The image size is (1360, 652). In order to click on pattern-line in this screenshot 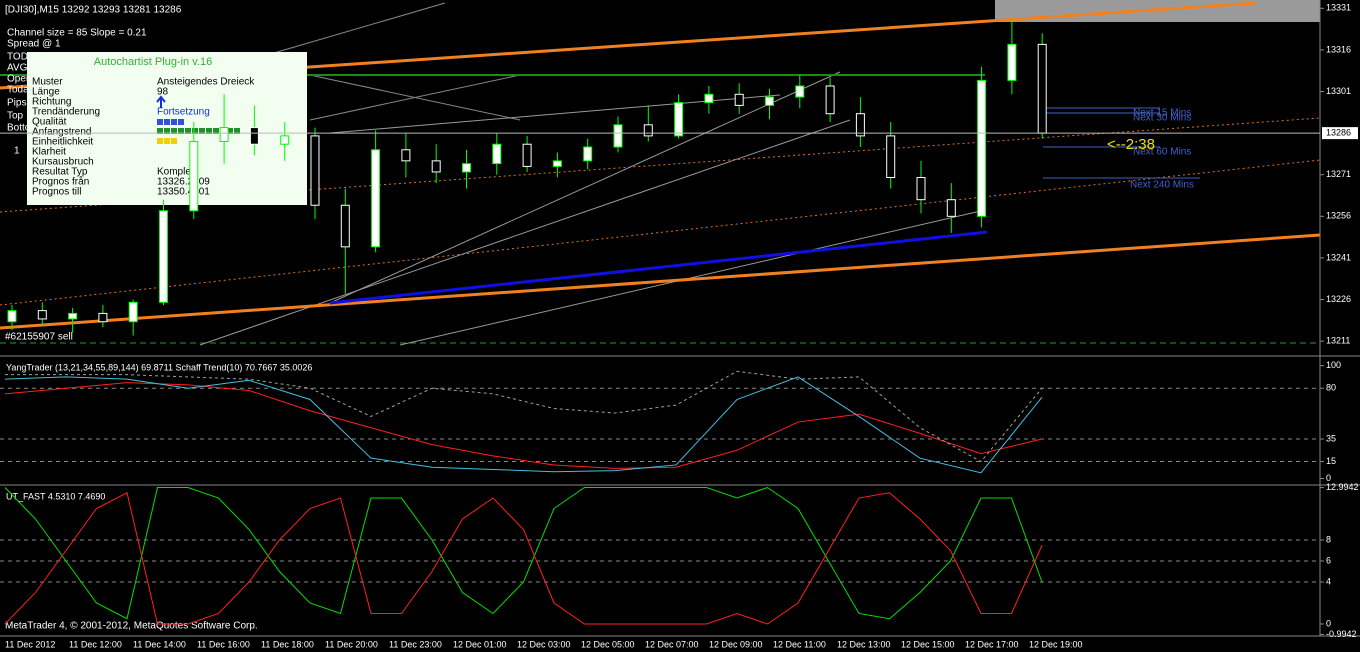, I will do `click(660, 281)`.